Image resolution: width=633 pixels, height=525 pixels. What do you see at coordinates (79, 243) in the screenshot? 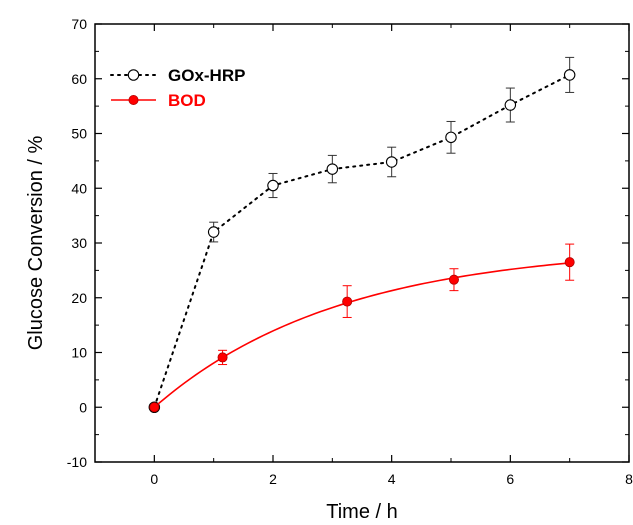
I see `y-tick-label: 30` at bounding box center [79, 243].